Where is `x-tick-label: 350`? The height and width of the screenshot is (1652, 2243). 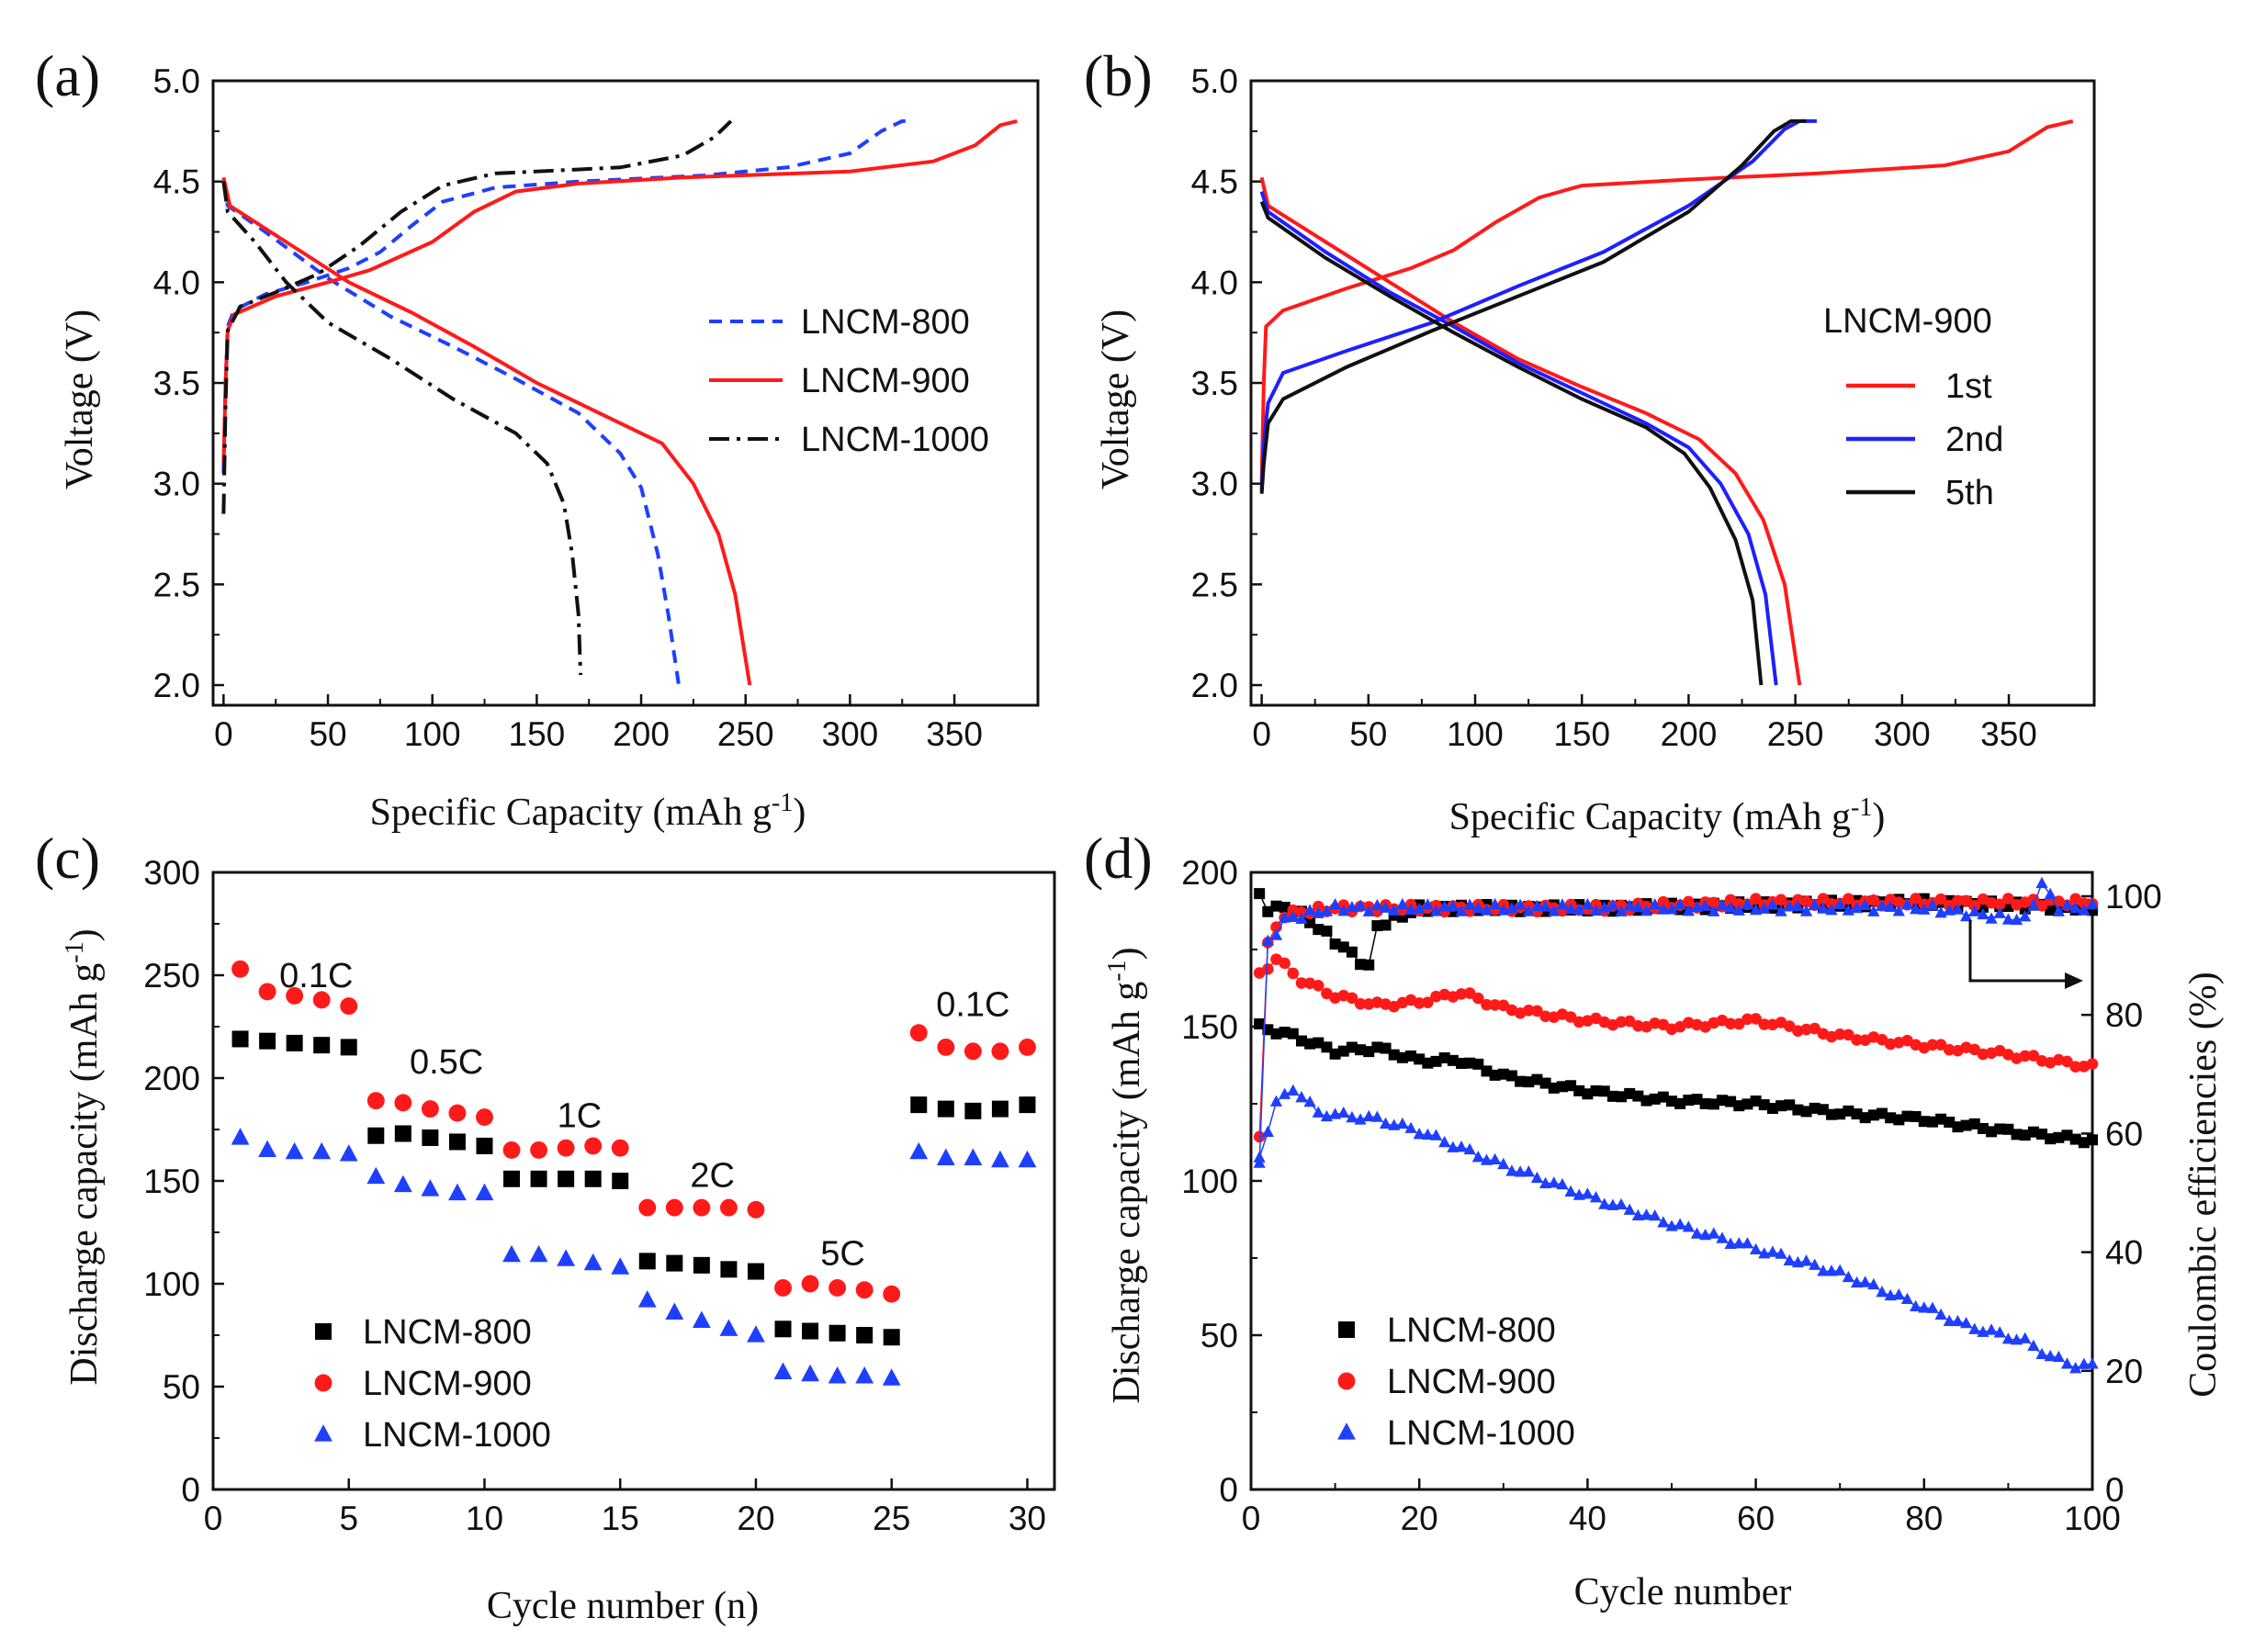 x-tick-label: 350 is located at coordinates (2008, 734).